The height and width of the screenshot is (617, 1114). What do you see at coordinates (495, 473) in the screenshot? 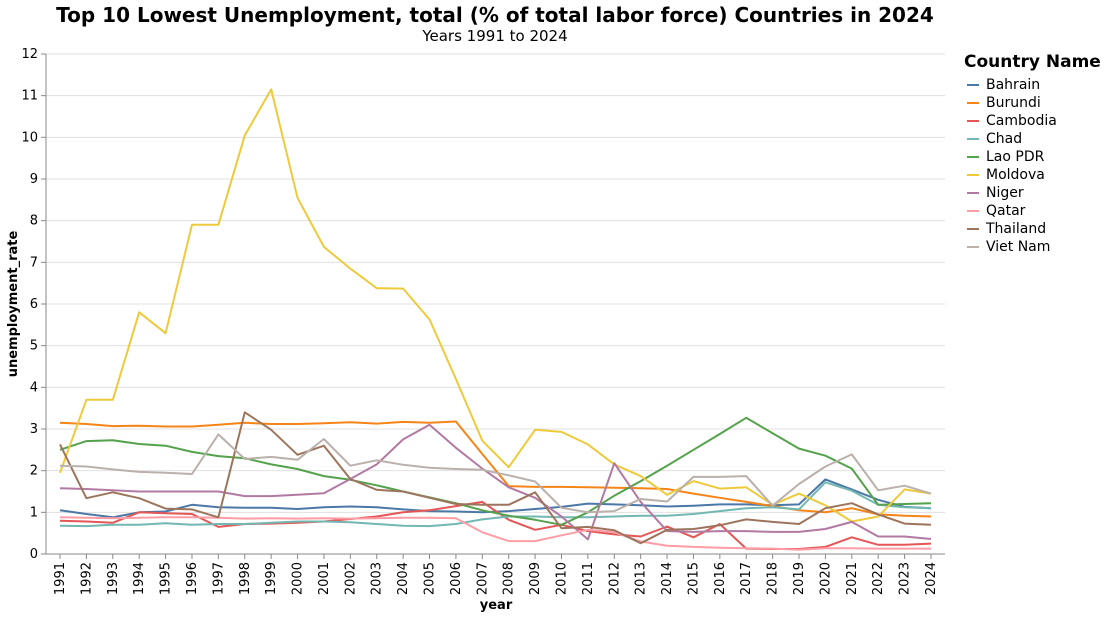
I see `series-line-viet-nam` at bounding box center [495, 473].